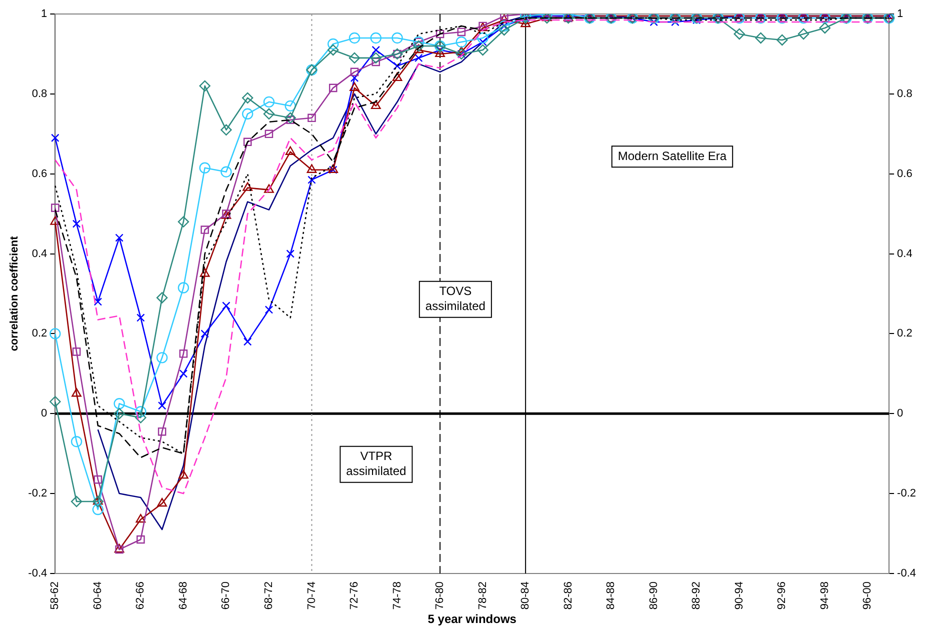  I want to click on x-tick-label: 76-80, so click(440, 595).